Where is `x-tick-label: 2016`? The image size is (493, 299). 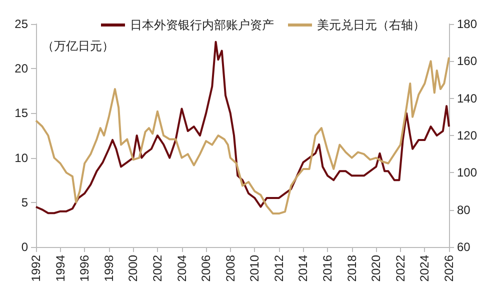
x-tick-label: 2016 is located at coordinates (327, 268).